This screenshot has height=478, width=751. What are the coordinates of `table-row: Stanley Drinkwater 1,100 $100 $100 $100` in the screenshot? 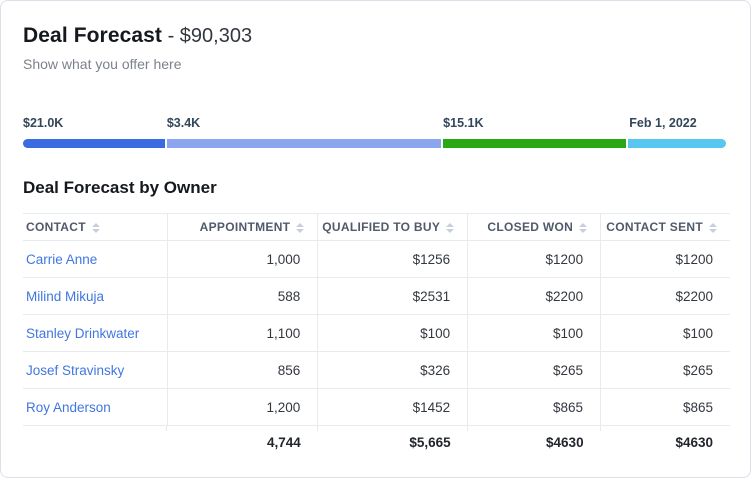 It's located at (376, 333).